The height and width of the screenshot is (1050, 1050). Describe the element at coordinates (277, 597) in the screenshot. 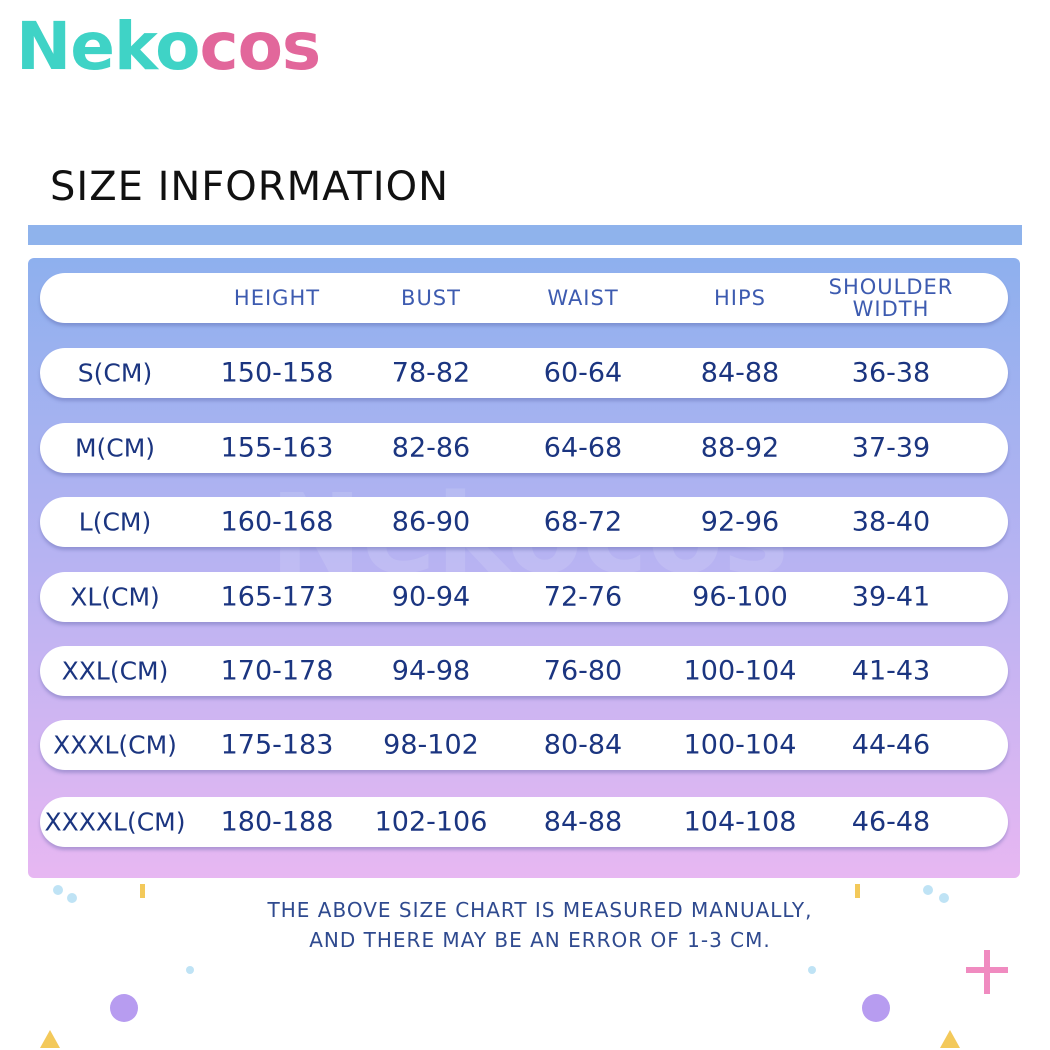

I see `table-cell: 165-173` at that location.